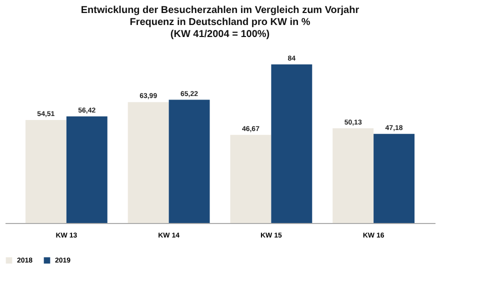 The width and height of the screenshot is (500, 291). Describe the element at coordinates (220, 10) in the screenshot. I see `text: Entwicklung der Besucherzahlen im Vergleich zum Vorjahr` at that location.